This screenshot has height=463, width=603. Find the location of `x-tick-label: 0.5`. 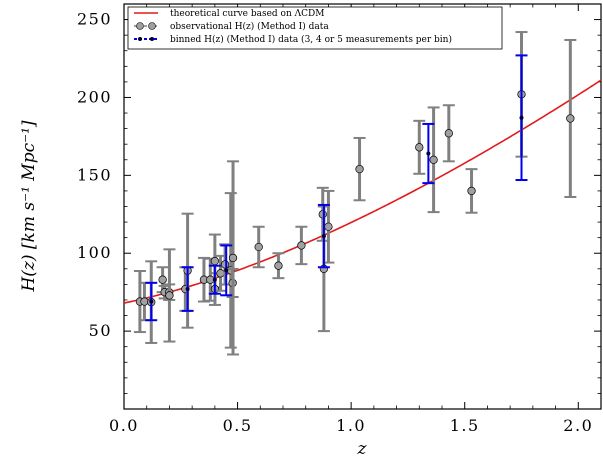

x-tick-label: 0.5 is located at coordinates (238, 425).